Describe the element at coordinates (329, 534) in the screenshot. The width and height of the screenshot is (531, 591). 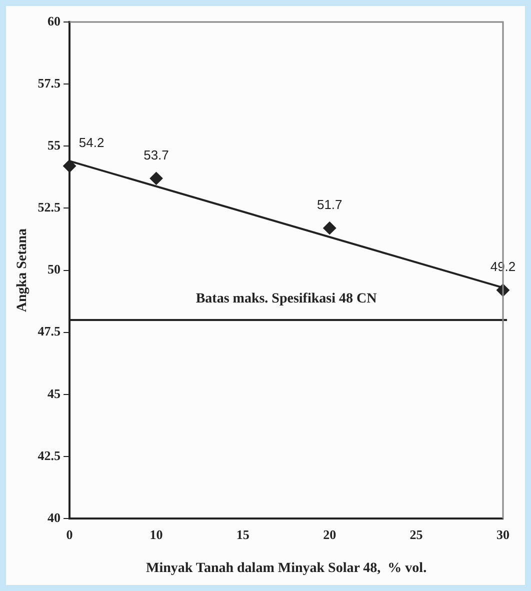
I see `x-tick-label: 20` at that location.